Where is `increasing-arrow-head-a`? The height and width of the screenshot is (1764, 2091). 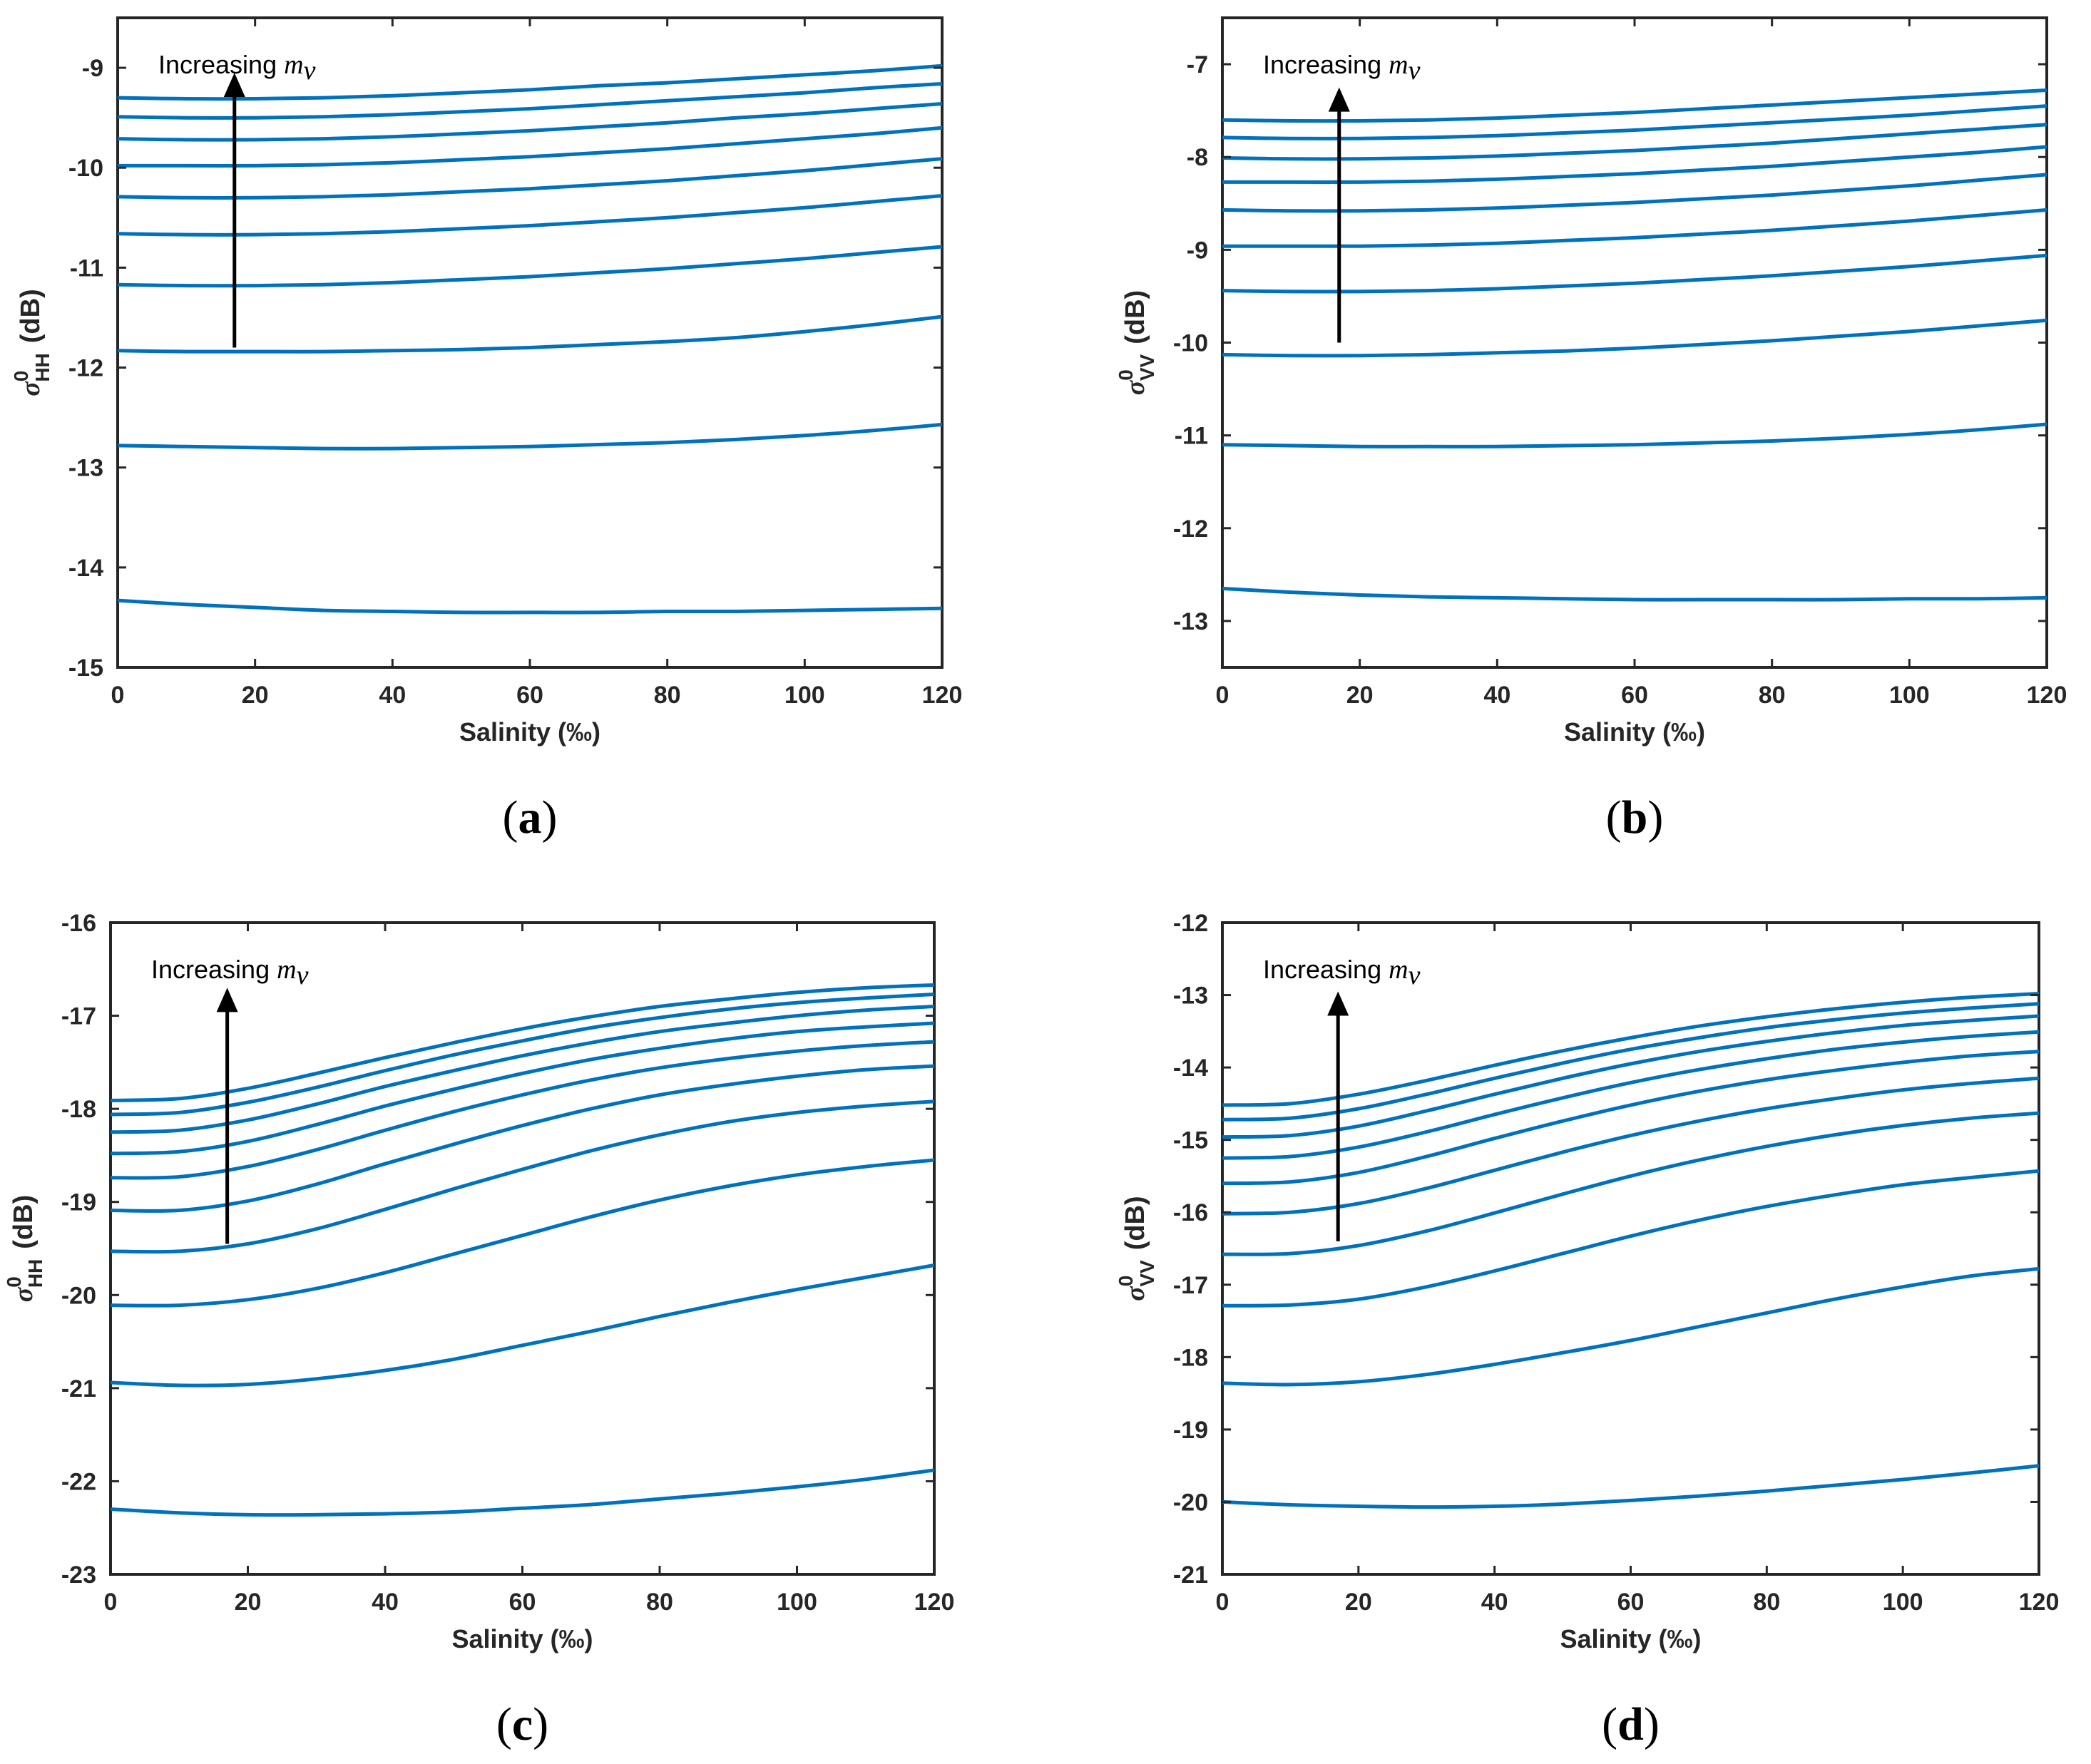 increasing-arrow-head-a is located at coordinates (234, 85).